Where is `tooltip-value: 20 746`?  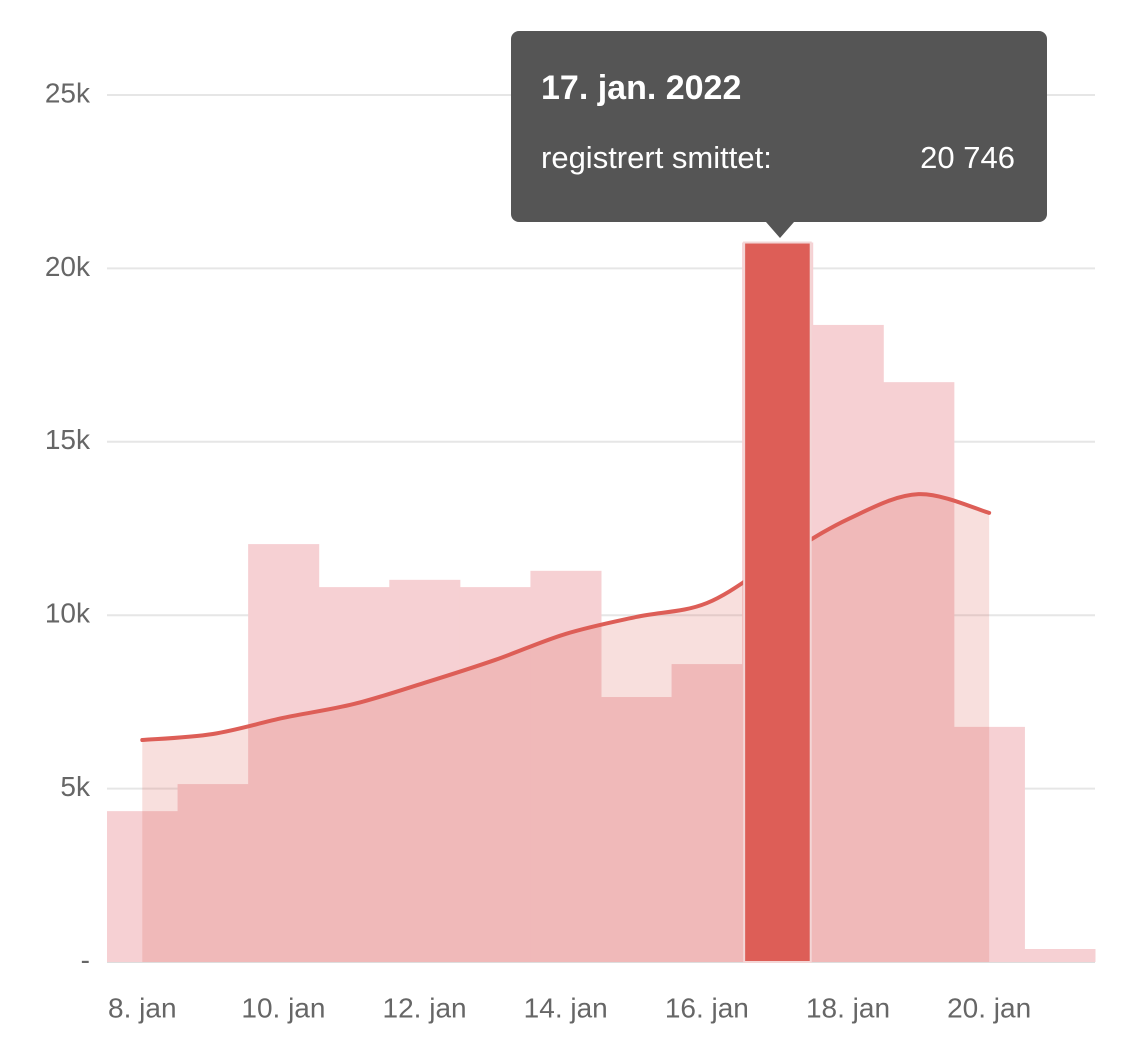 tooltip-value: 20 746 is located at coordinates (967, 157).